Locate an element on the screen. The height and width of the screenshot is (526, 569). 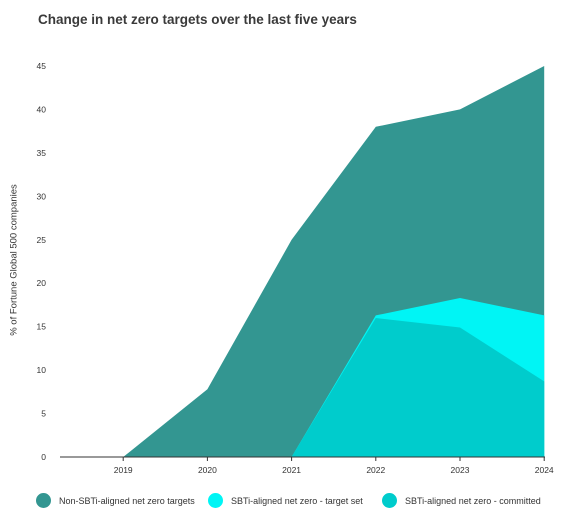
x-tick-label: 2019 is located at coordinates (123, 470).